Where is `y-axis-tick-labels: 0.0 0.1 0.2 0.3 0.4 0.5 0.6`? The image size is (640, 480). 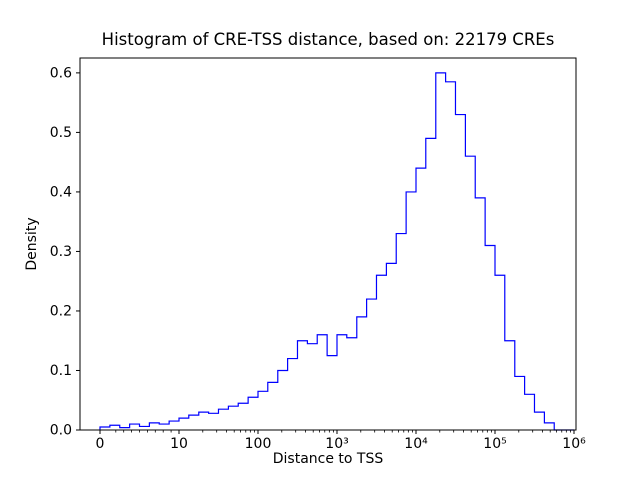 y-axis-tick-labels: 0.0 0.1 0.2 0.3 0.4 0.5 0.6 is located at coordinates (61, 251).